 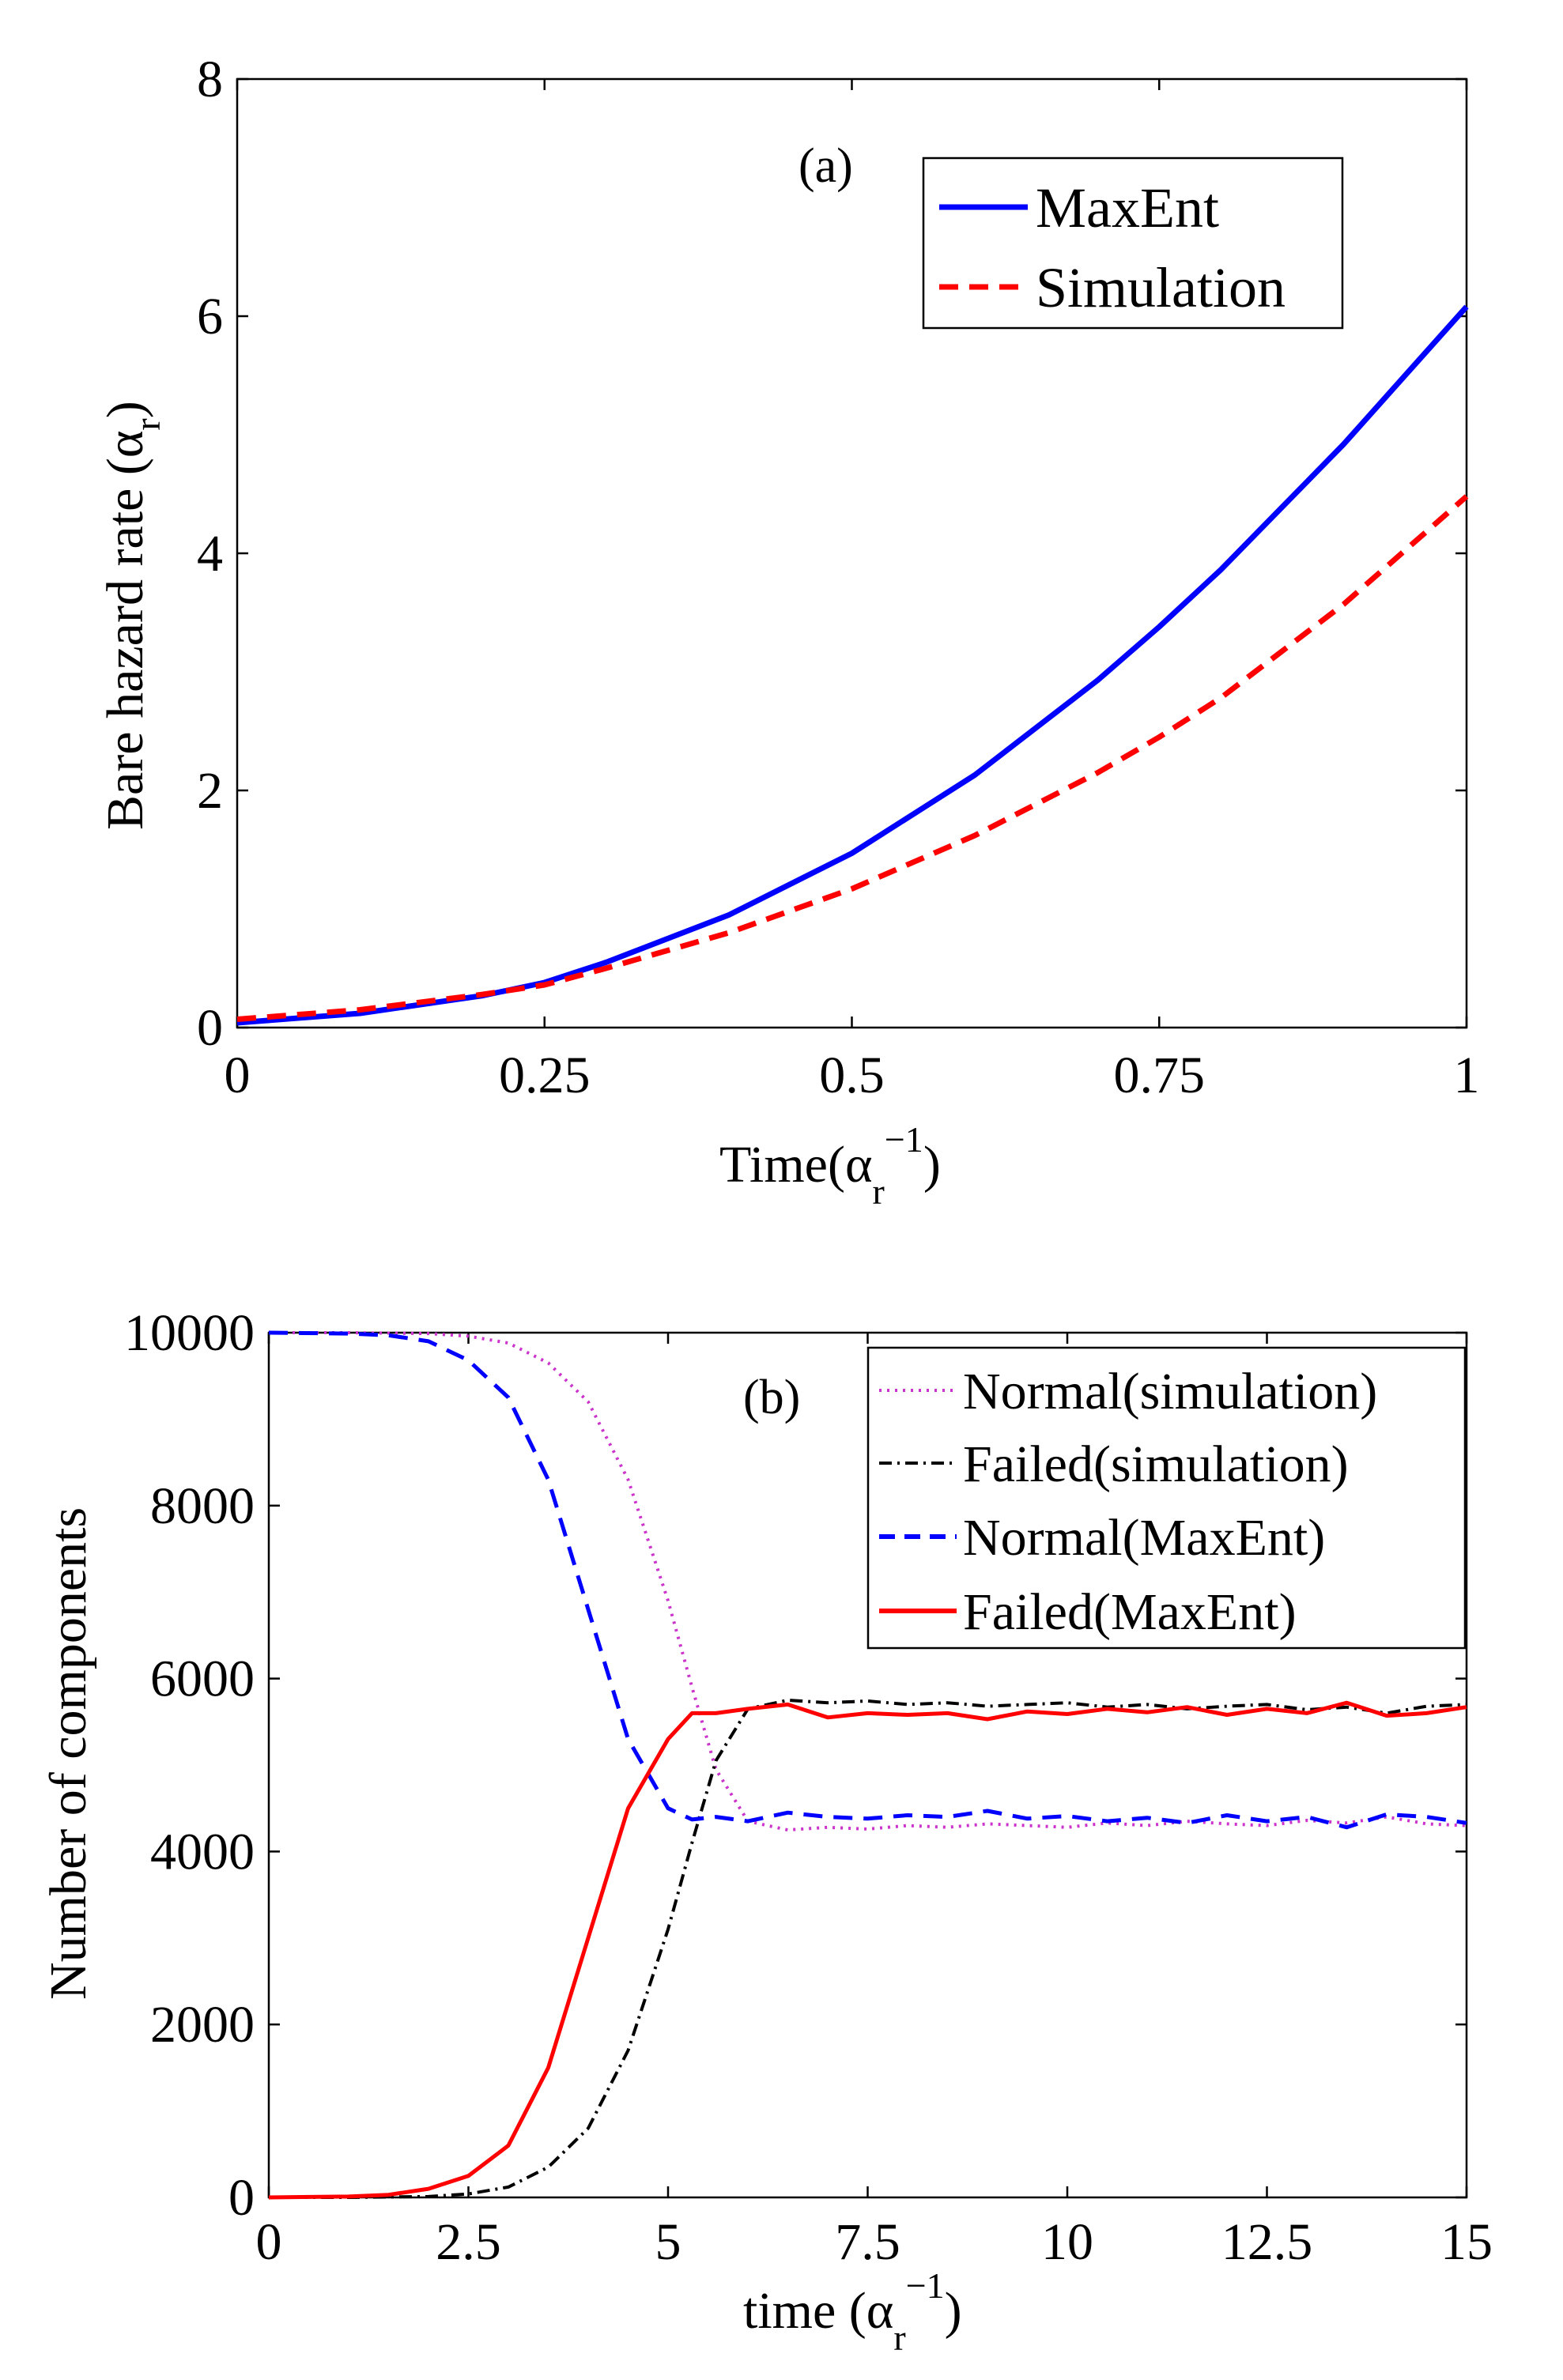 I want to click on panel-b-ytick-label: 4000, so click(x=202, y=1851).